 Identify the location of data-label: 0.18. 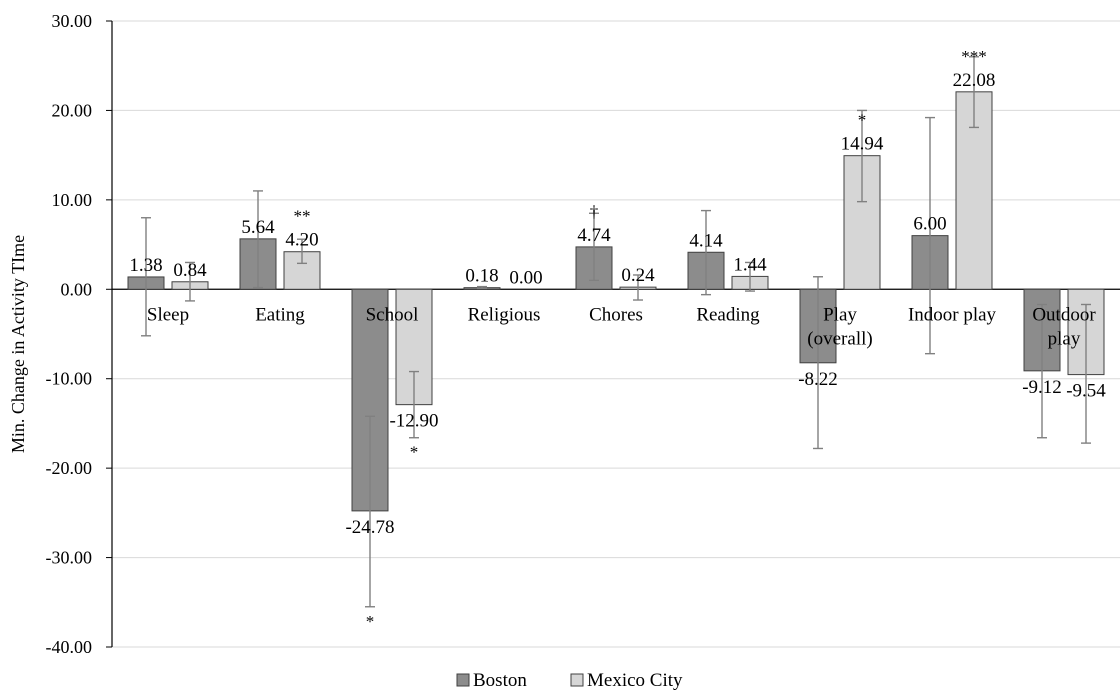
(481, 276).